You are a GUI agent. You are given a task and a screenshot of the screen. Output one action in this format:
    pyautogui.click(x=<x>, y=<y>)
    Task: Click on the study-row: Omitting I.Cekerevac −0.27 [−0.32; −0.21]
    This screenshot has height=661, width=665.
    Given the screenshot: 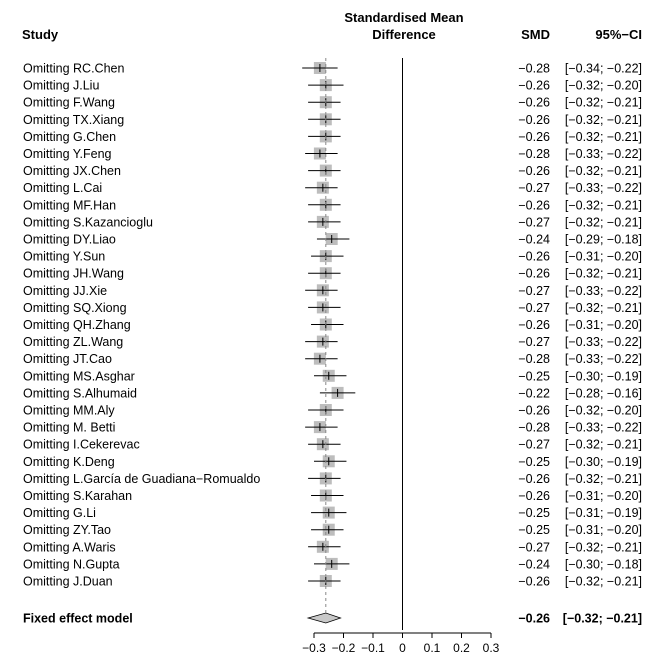 What is the action you would take?
    pyautogui.click(x=332, y=445)
    